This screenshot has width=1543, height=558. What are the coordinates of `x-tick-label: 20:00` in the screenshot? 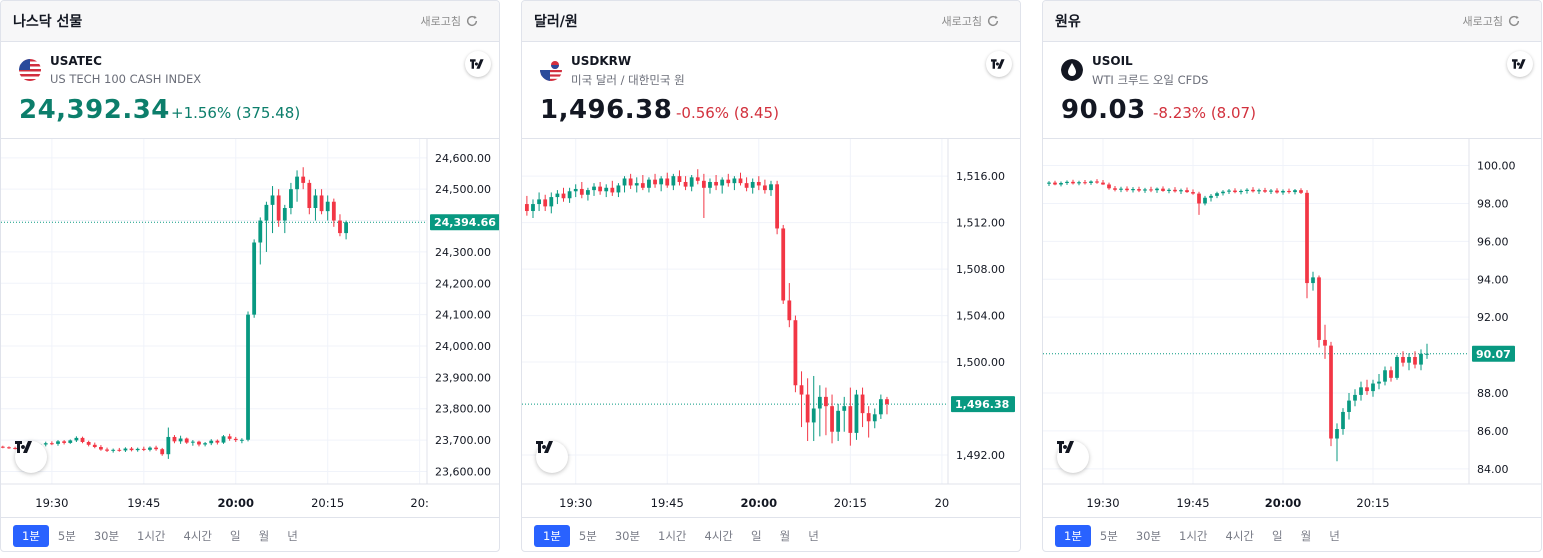 It's located at (758, 503).